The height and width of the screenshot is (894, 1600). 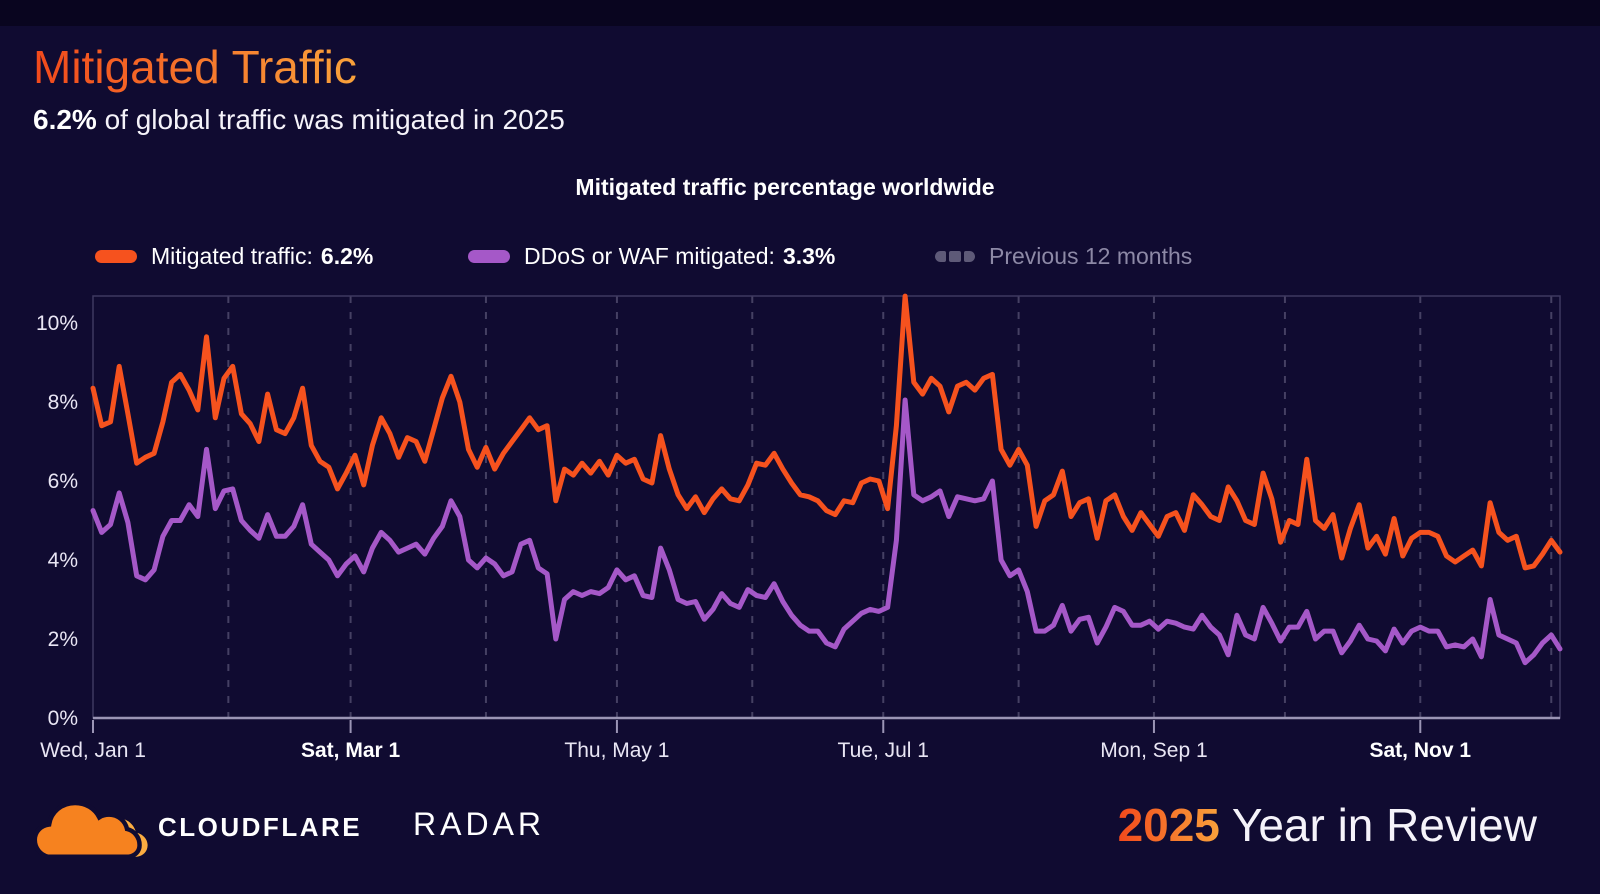 I want to click on radar-wordmark: RADAR, so click(x=479, y=824).